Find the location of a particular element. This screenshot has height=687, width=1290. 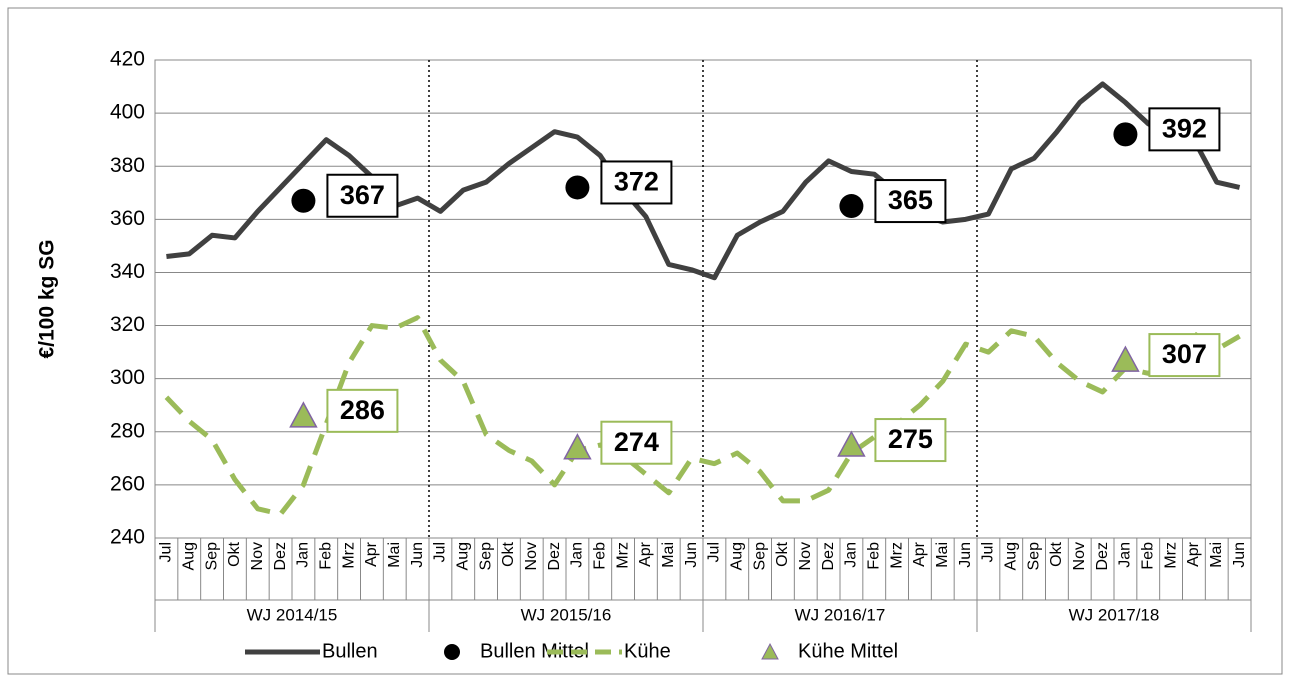

y-tick-label: 320 is located at coordinates (127, 324).